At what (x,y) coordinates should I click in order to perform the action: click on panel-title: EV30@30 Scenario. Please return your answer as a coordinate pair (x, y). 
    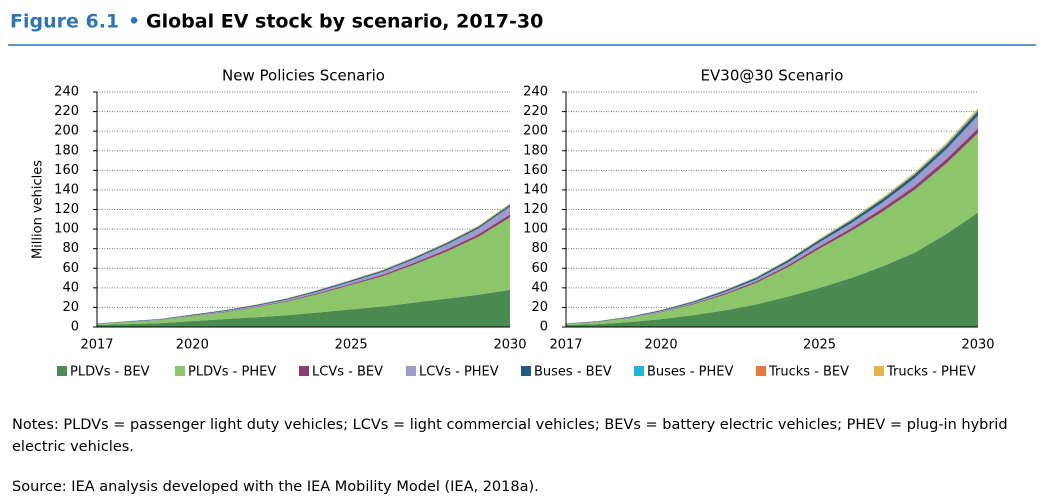
    Looking at the image, I should click on (772, 76).